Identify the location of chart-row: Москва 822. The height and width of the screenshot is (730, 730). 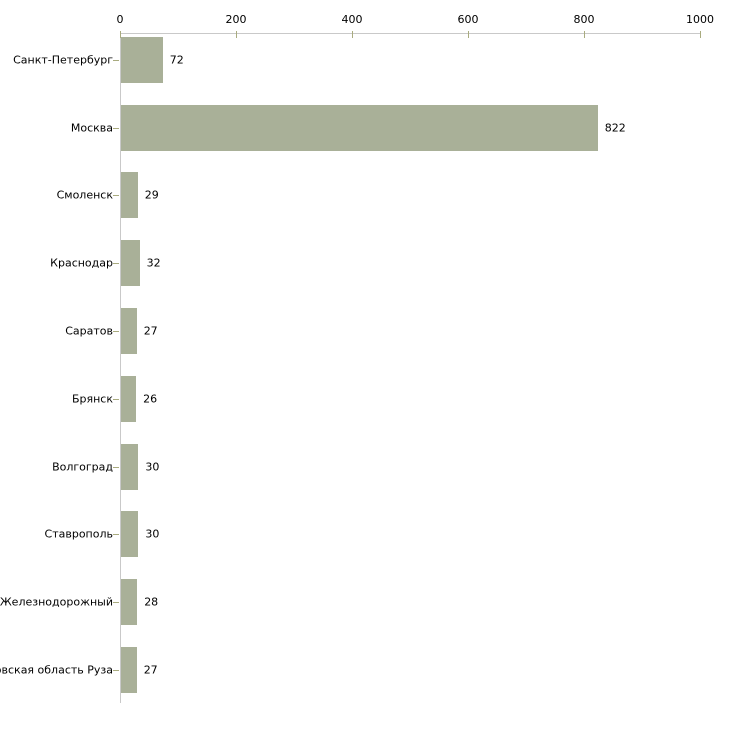
(365, 128).